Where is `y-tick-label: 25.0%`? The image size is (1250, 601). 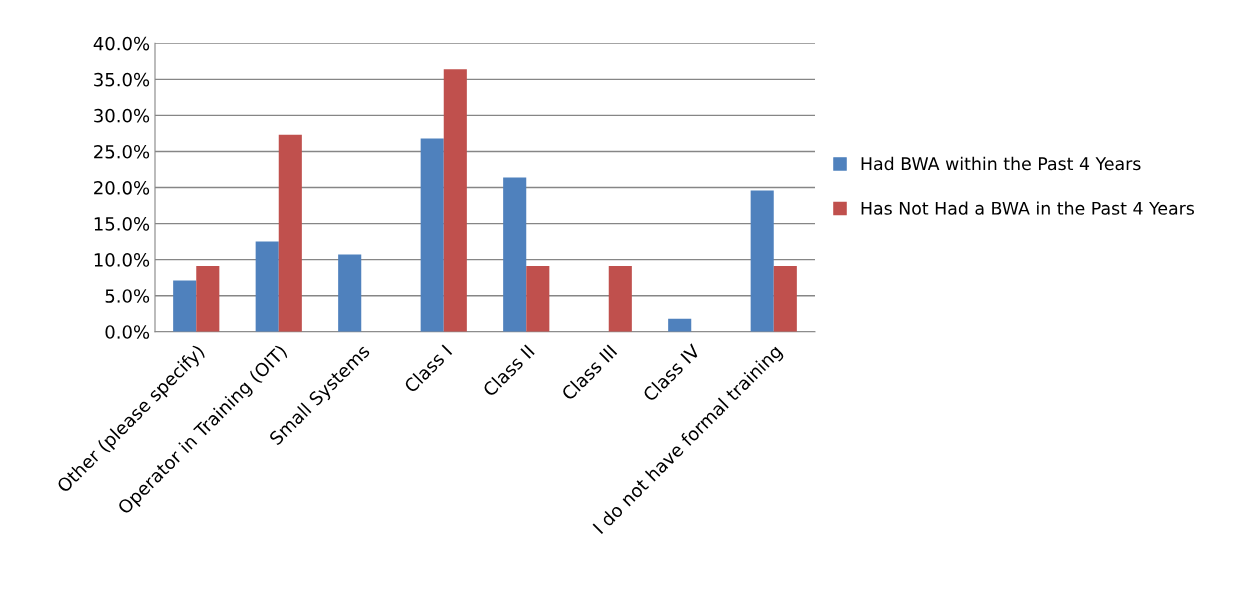
y-tick-label: 25.0% is located at coordinates (122, 151).